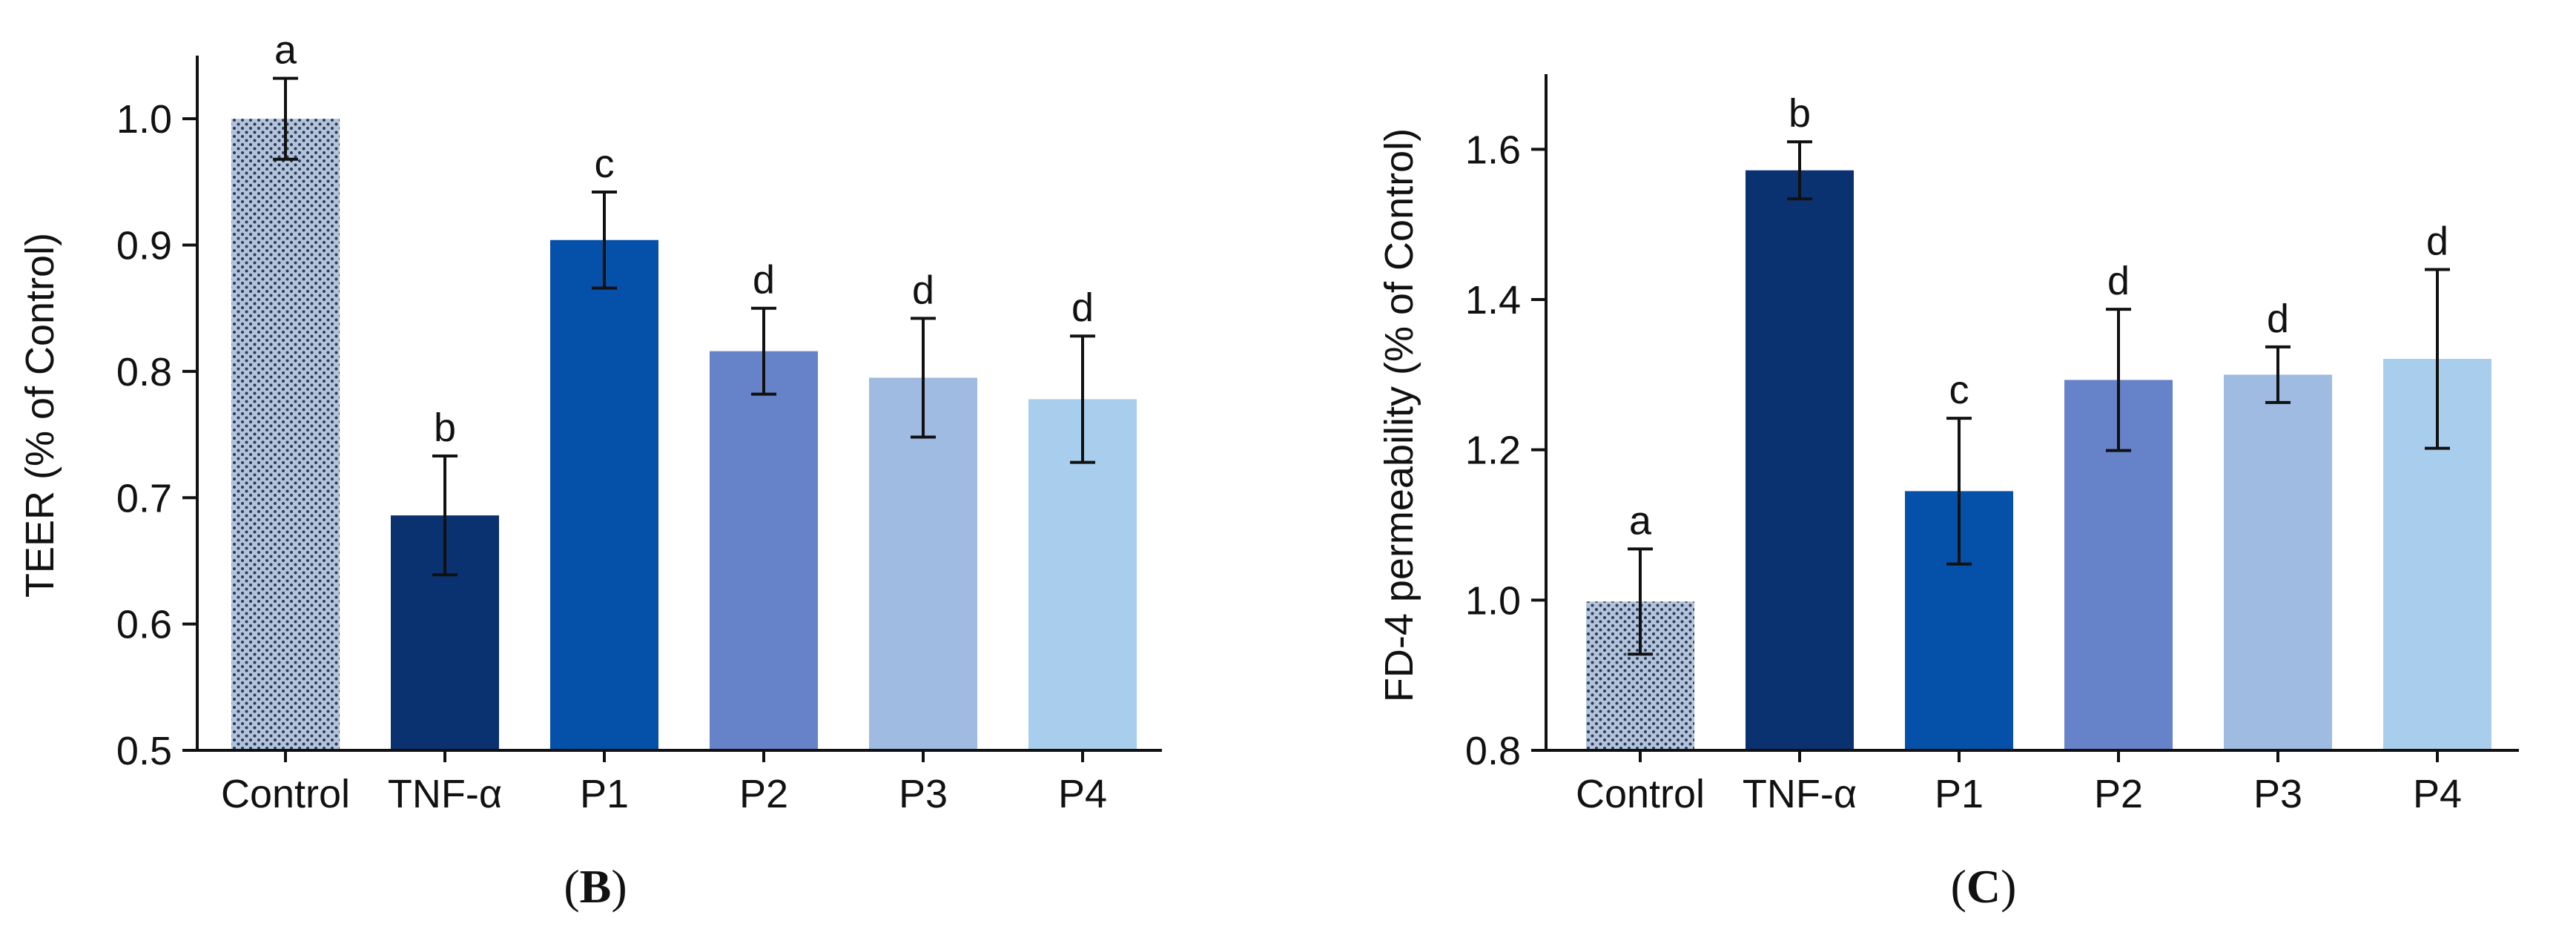 The image size is (2576, 932). I want to click on y-tick-label-3: 0.7, so click(144, 498).